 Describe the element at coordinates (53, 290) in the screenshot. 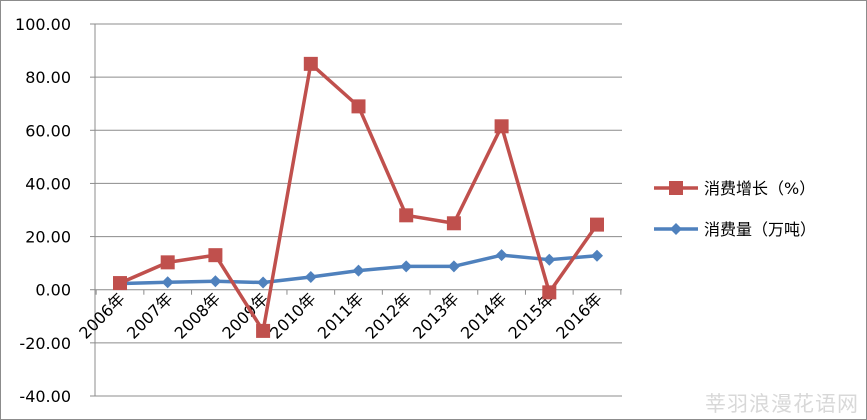

I see `y-tick-label: 0.00` at that location.